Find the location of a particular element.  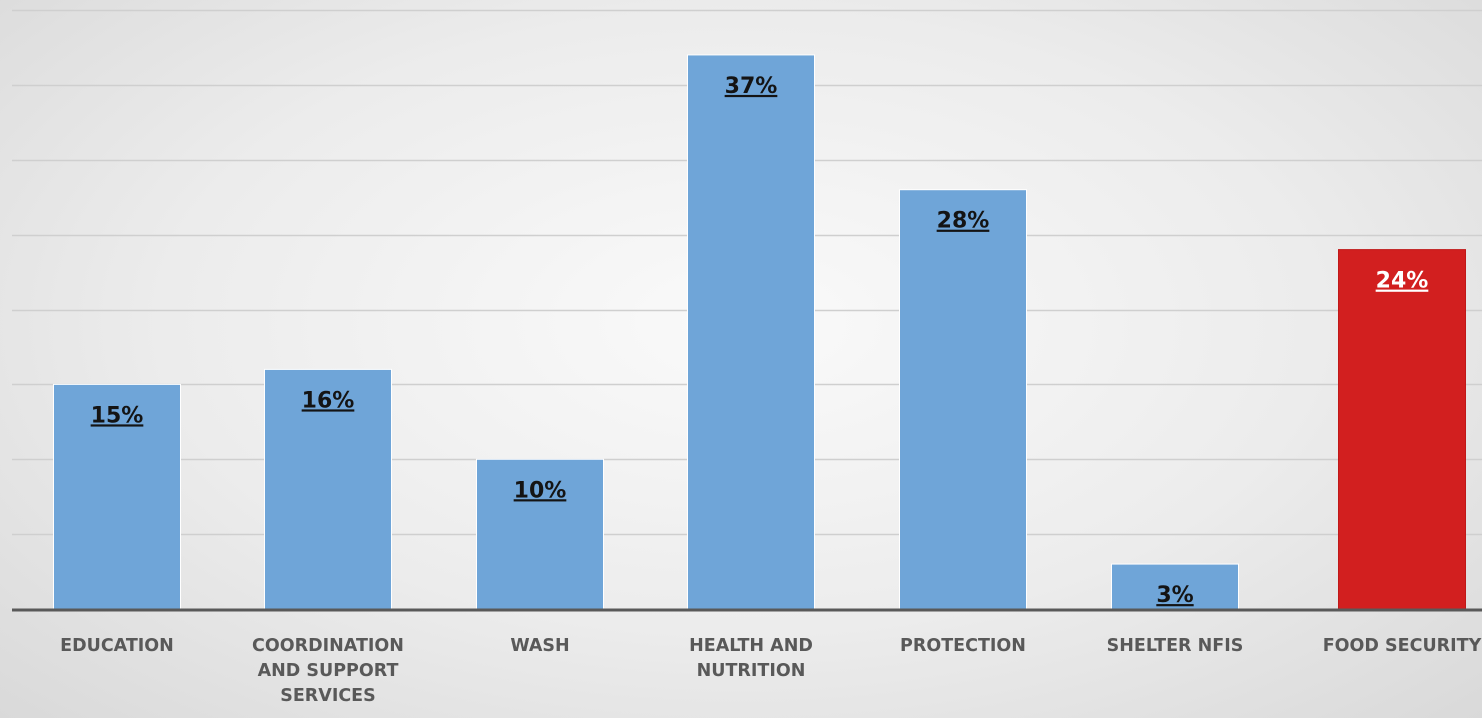

x-tick-label-line: COORDINATION is located at coordinates (328, 646).